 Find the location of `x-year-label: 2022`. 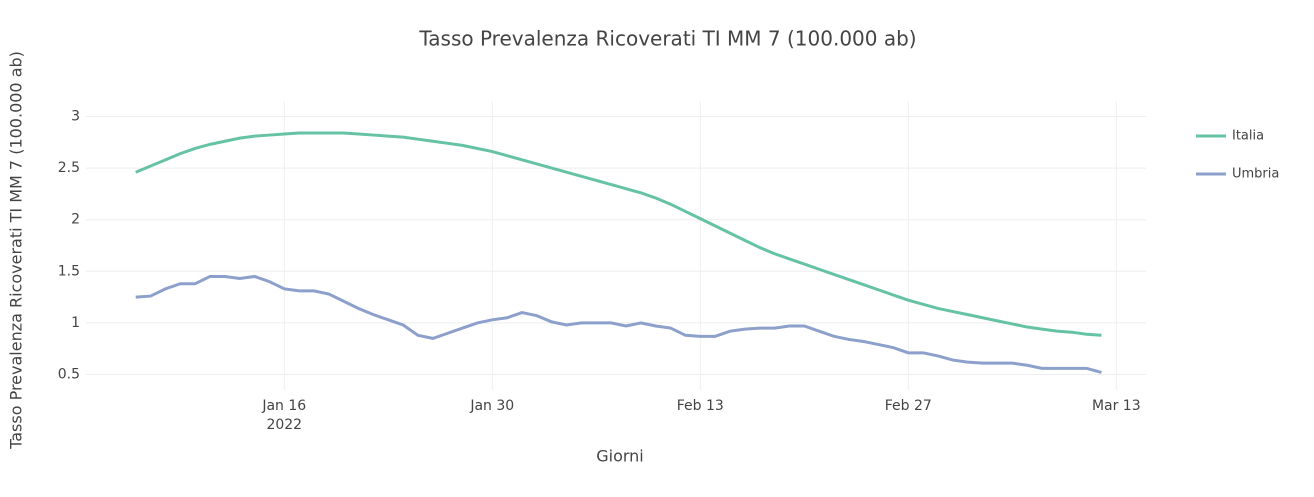

x-year-label: 2022 is located at coordinates (284, 425).